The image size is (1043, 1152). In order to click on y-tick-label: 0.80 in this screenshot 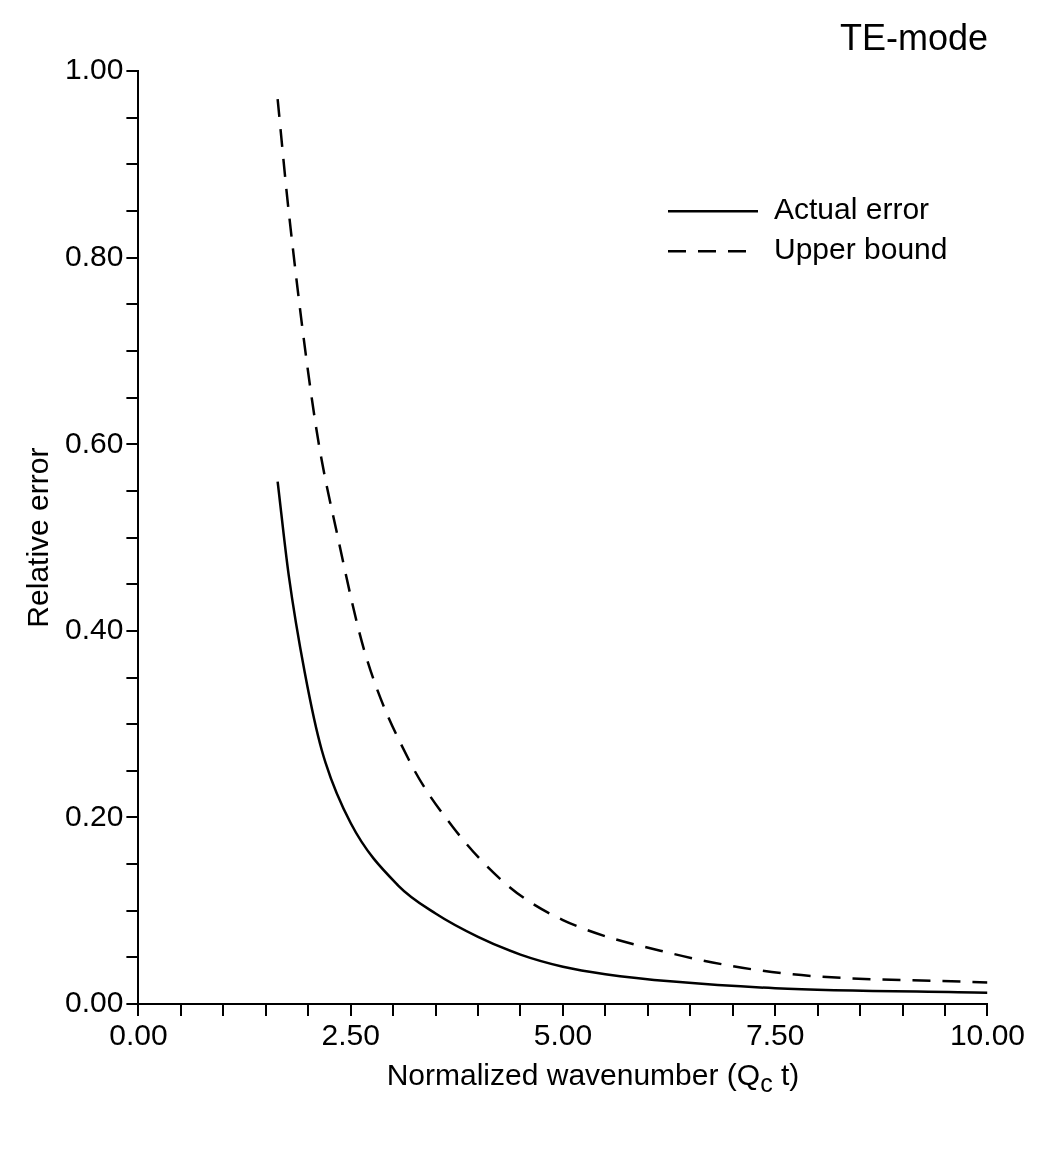, I will do `click(94, 256)`.